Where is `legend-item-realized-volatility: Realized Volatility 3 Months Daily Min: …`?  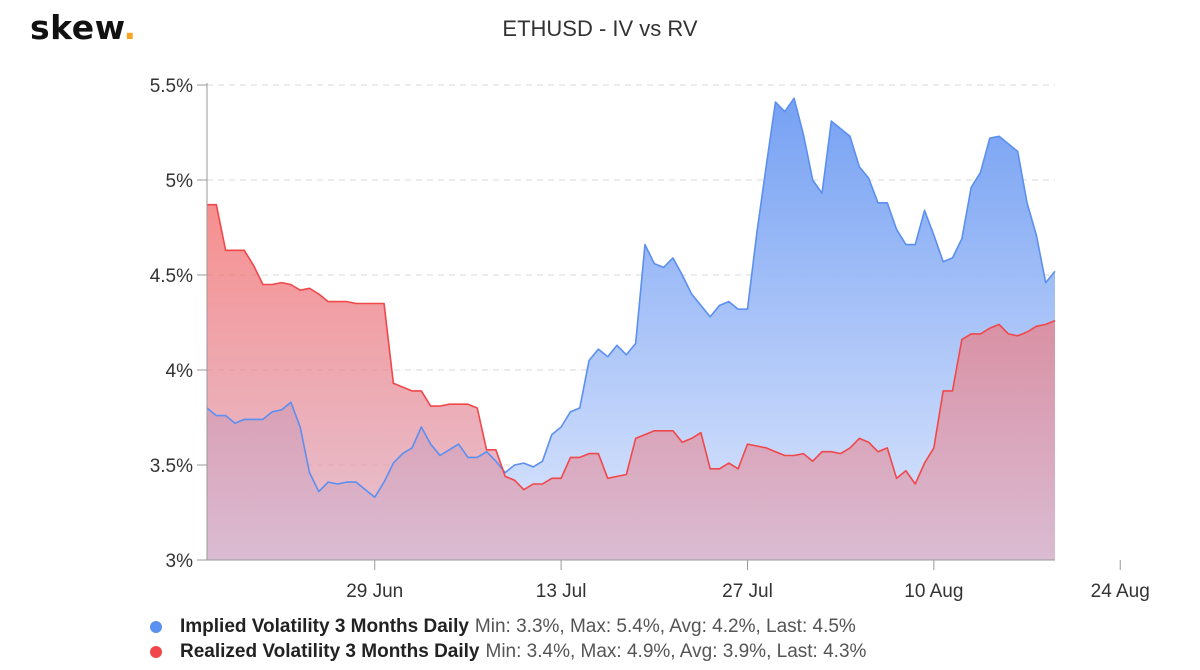 legend-item-realized-volatility: Realized Volatility 3 Months Daily Min: … is located at coordinates (508, 651).